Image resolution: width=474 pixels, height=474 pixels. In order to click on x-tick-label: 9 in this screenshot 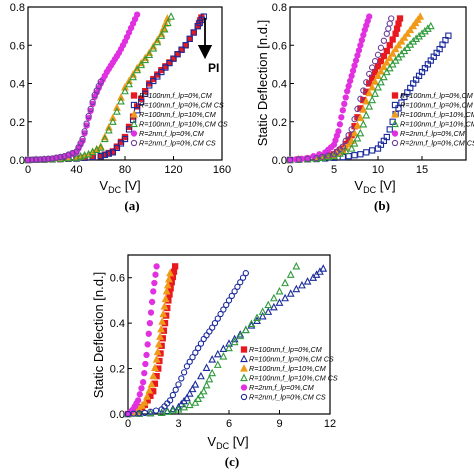, I will do `click(279, 424)`.